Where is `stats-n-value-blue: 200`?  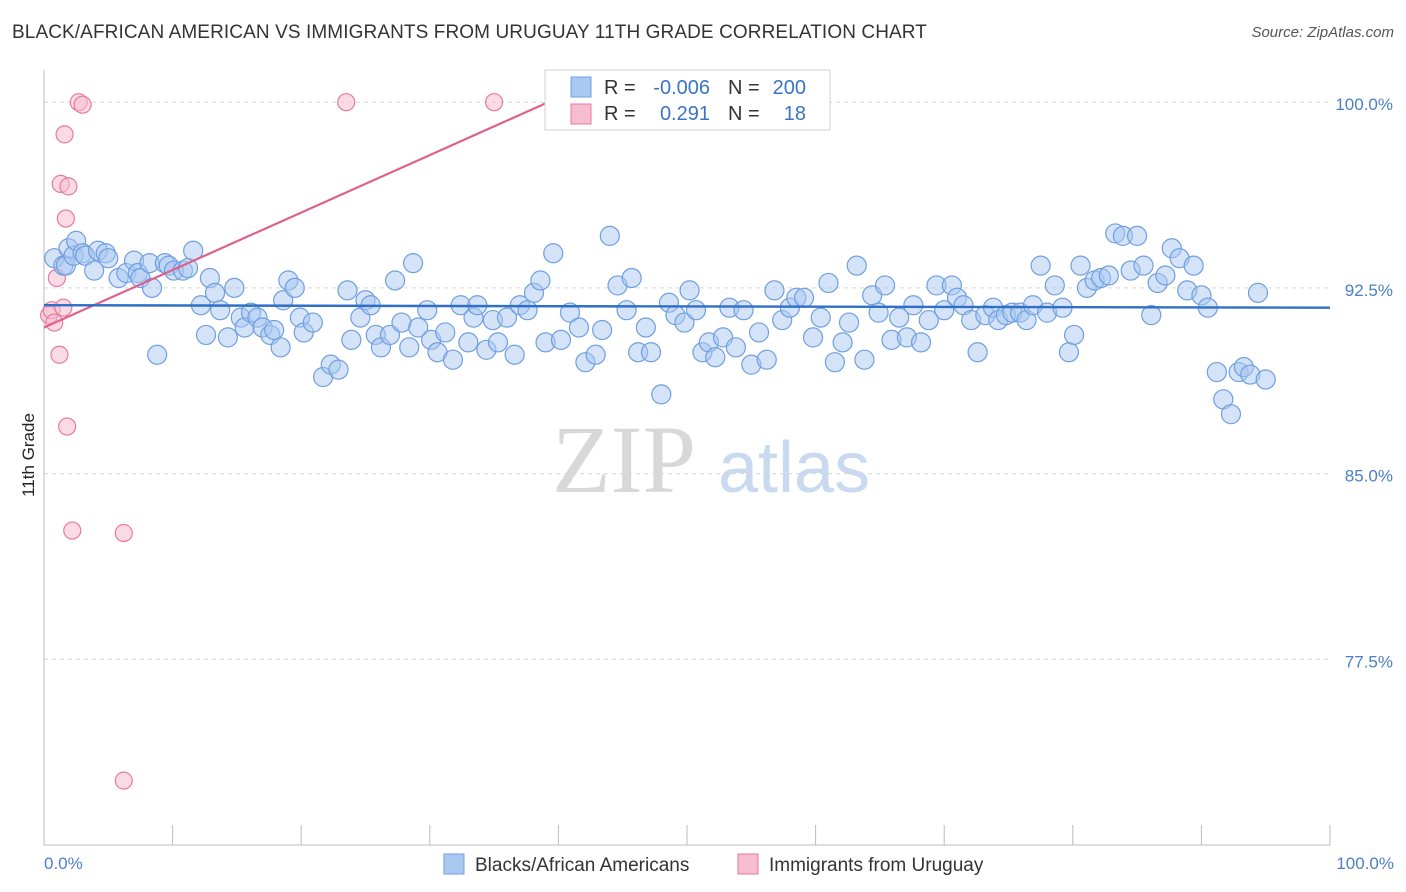 stats-n-value-blue: 200 is located at coordinates (789, 88).